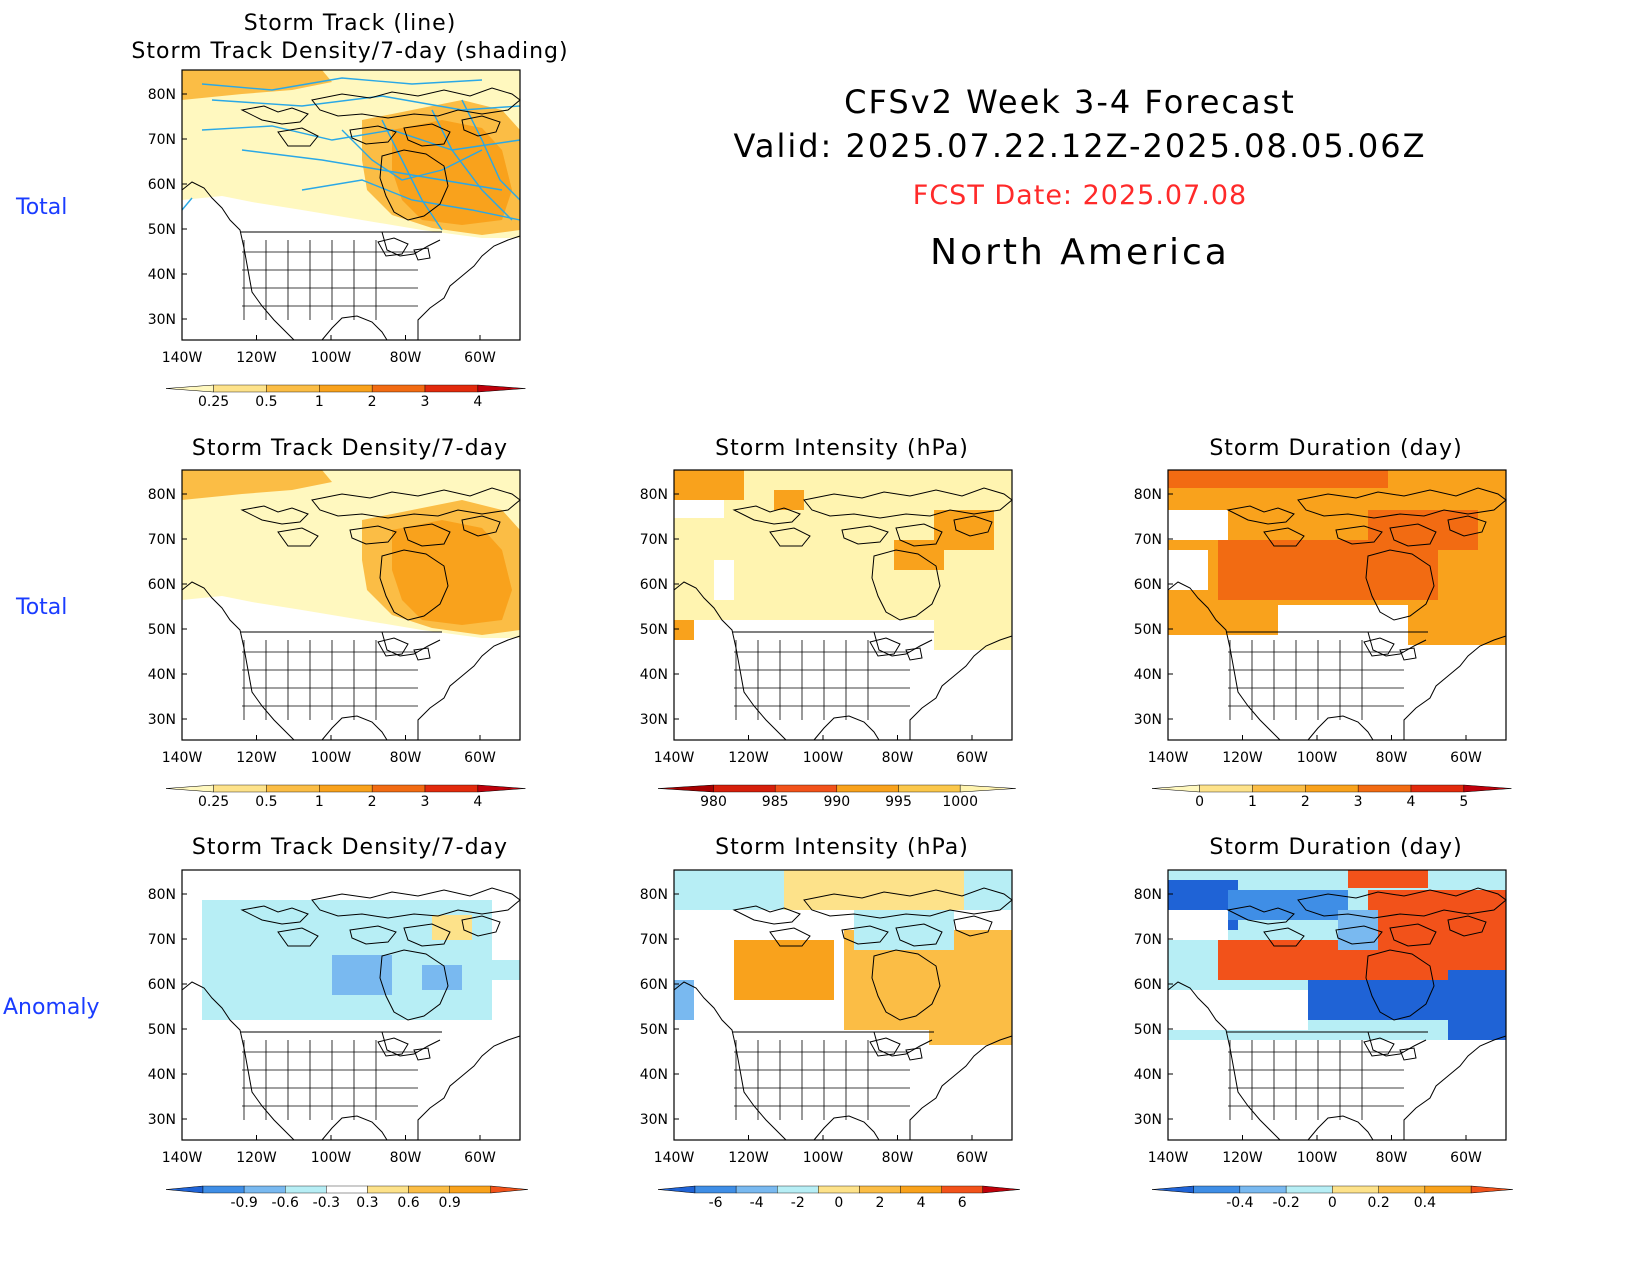 This screenshot has height=1275, width=1650. I want to click on colorbar-label: 990, so click(836, 802).